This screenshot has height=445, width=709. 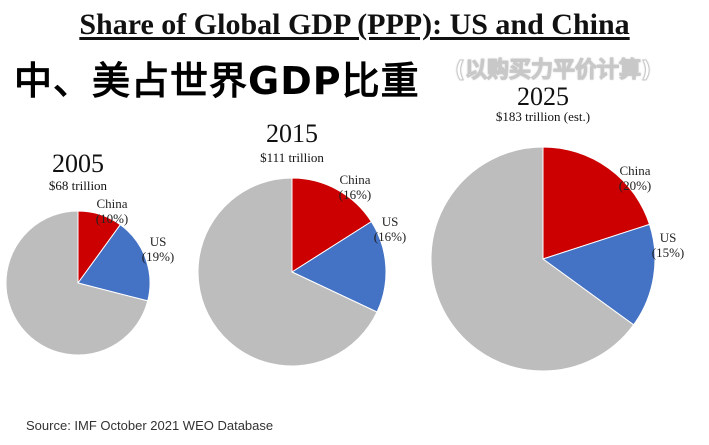 What do you see at coordinates (287, 272) in the screenshot?
I see `pie-slice-rest-of-world-2015` at bounding box center [287, 272].